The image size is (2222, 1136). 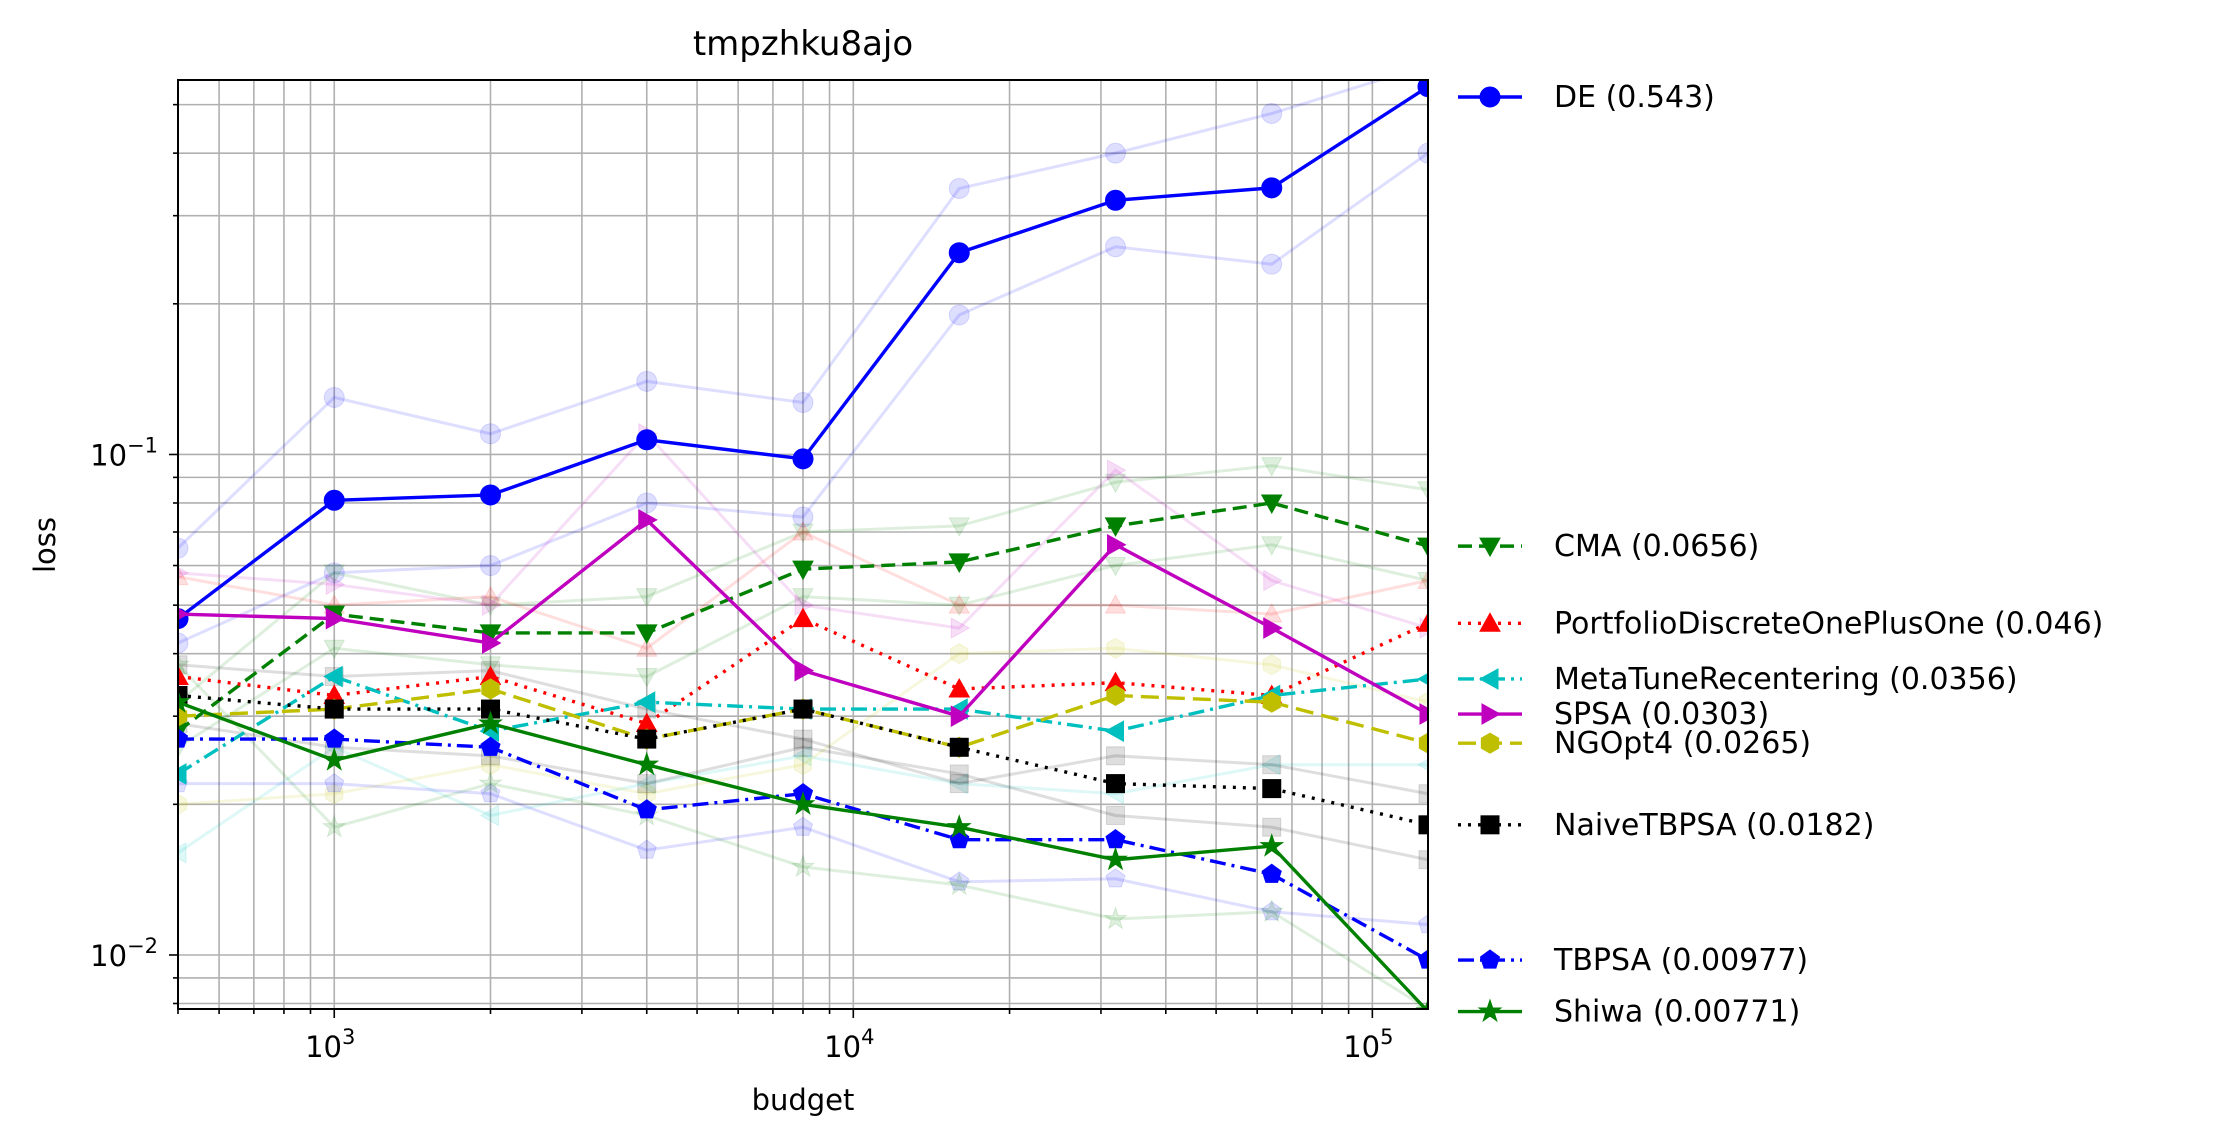 I want to click on legend-label: NGOpt4 (0.0265), so click(x=1682, y=743).